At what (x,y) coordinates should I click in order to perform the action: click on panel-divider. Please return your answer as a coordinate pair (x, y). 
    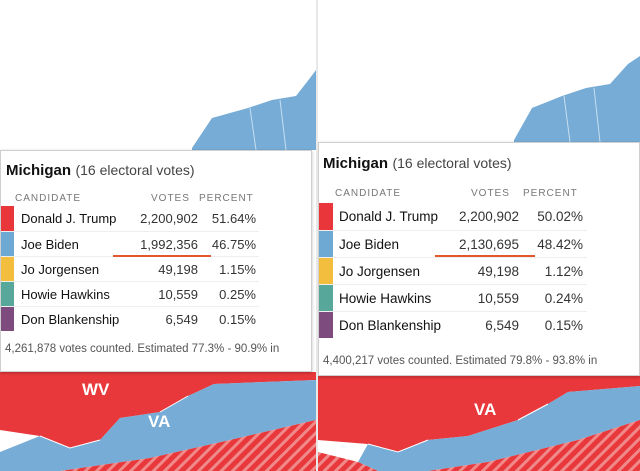
    Looking at the image, I should click on (317, 235).